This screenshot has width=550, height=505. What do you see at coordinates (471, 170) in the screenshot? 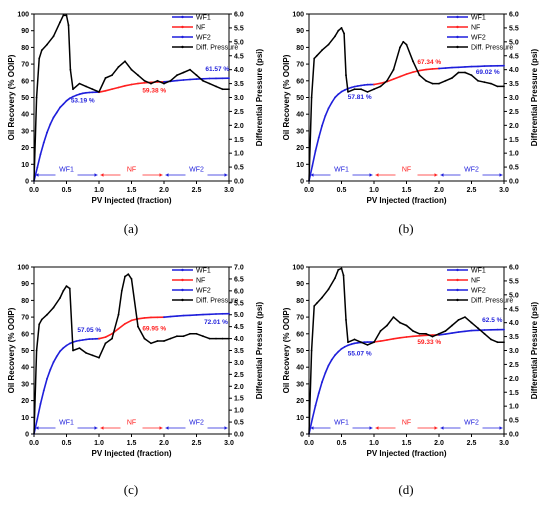
I see `phase-label: WF2` at bounding box center [471, 170].